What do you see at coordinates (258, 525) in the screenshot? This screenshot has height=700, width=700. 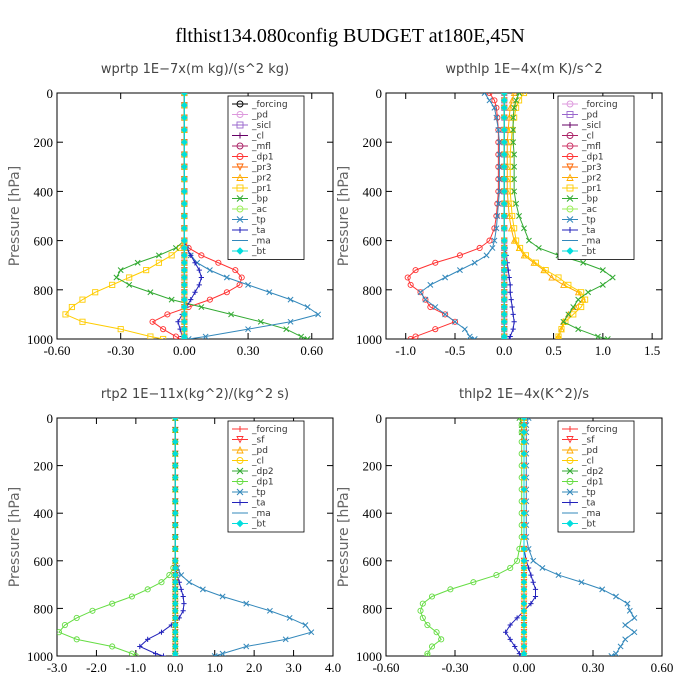 I see `legend-label: _bt` at bounding box center [258, 525].